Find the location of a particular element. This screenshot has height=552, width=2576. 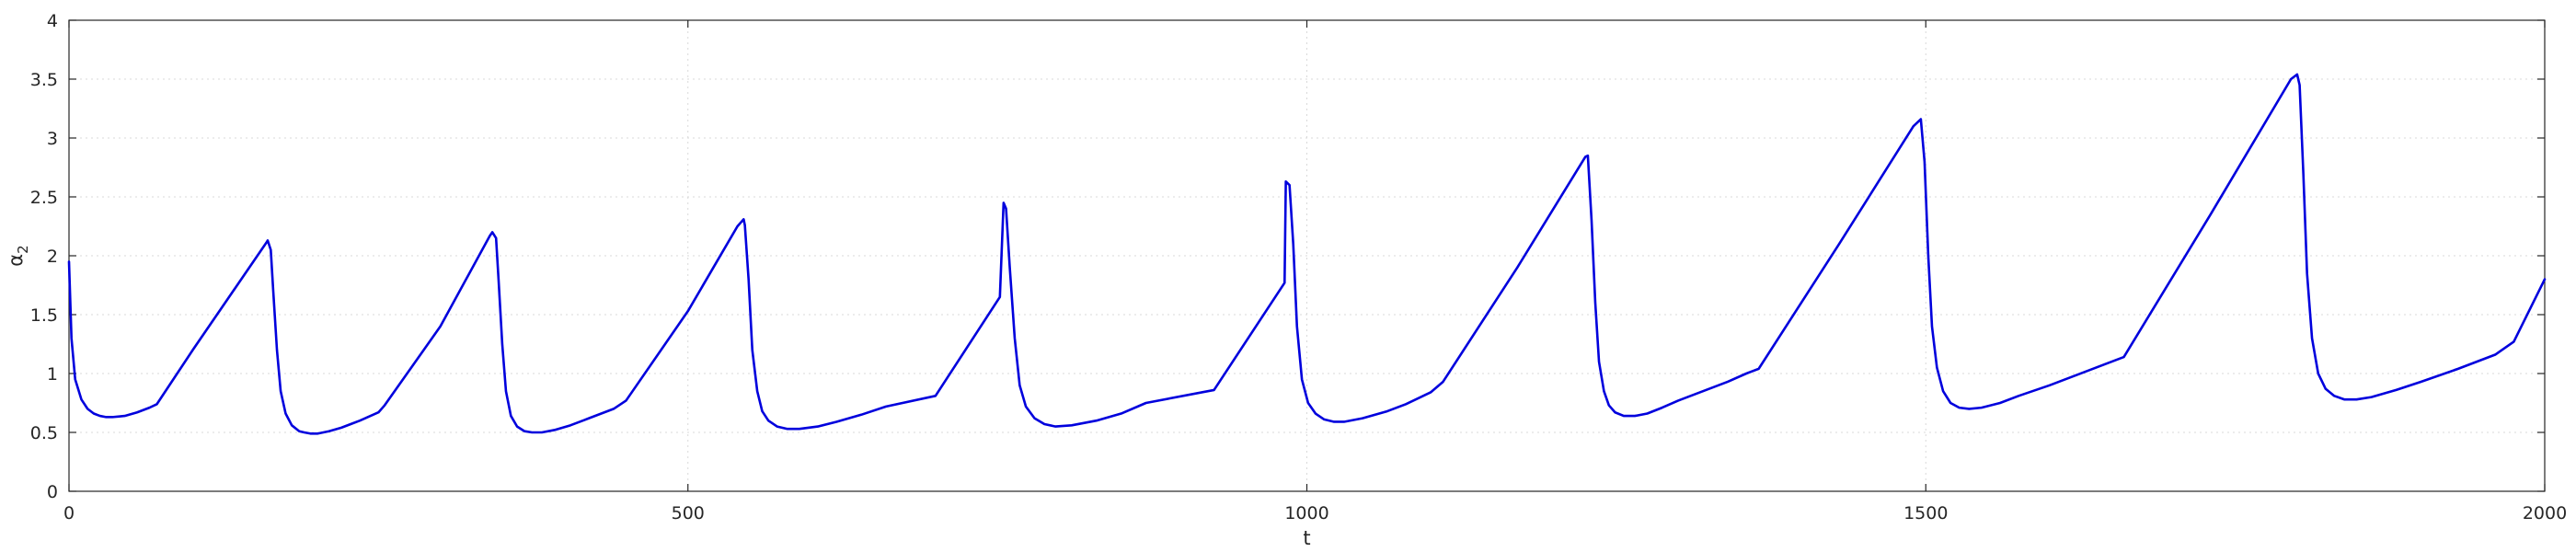

y-tick-label: 3 is located at coordinates (52, 139).